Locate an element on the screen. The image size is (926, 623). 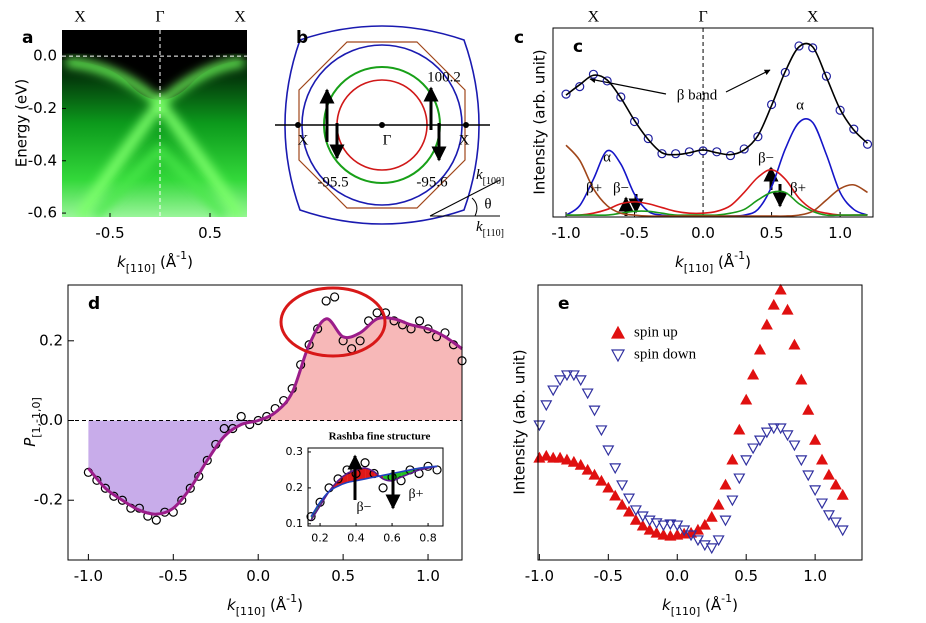
brillouin-zone is located at coordinates (382, 125).